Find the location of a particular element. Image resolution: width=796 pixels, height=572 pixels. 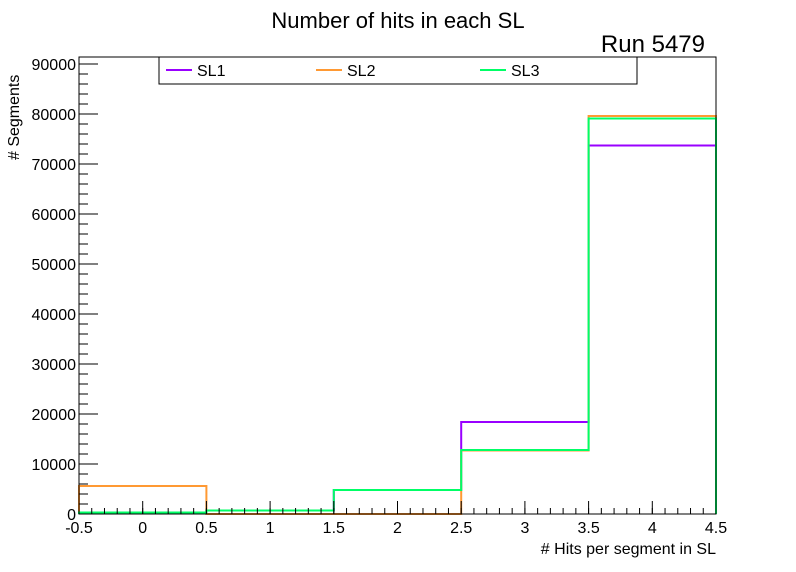

x-tick-label: 2.5 is located at coordinates (461, 528).